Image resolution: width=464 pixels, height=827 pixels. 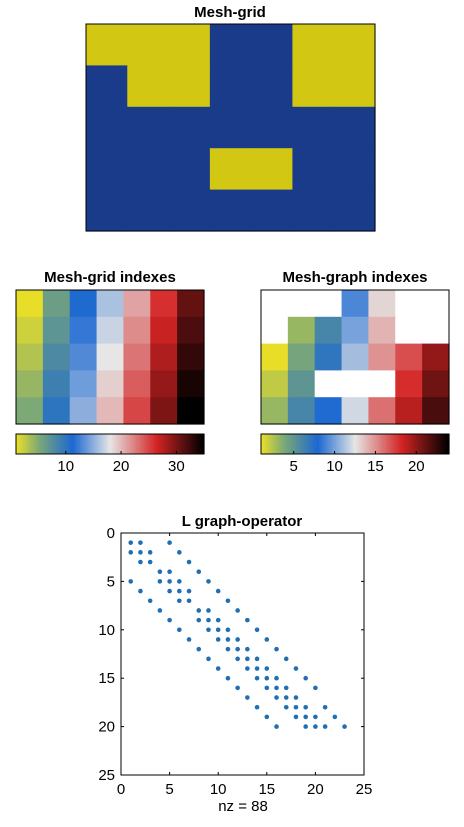 I want to click on colorbar-tick-label: 5, so click(x=294, y=466).